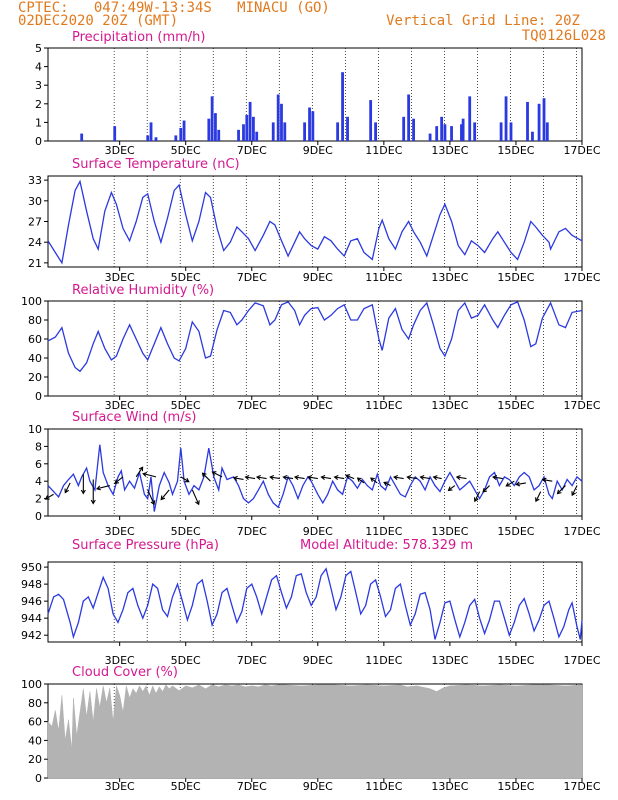  I want to click on series-line, so click(315, 337).